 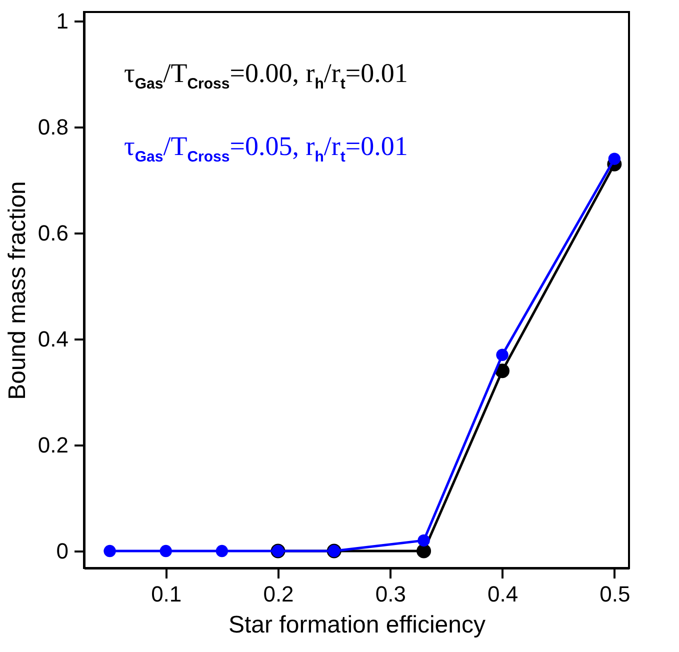 What do you see at coordinates (53, 233) in the screenshot?
I see `y-tick-label: 0.6` at bounding box center [53, 233].